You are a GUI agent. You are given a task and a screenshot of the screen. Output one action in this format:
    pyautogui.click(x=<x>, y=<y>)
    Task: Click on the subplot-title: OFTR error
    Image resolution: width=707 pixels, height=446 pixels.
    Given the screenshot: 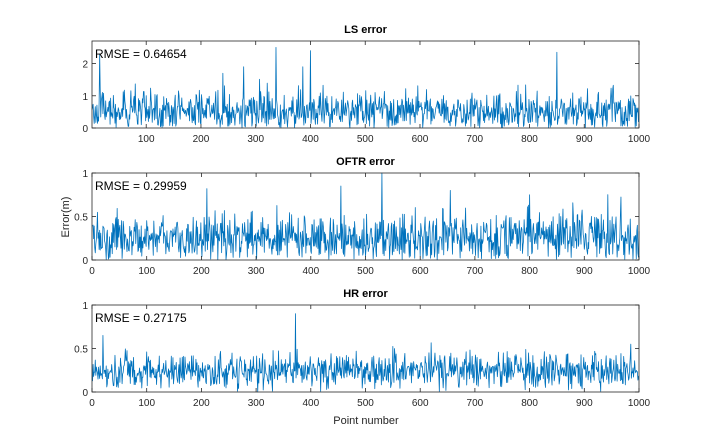 What is the action you would take?
    pyautogui.click(x=365, y=162)
    